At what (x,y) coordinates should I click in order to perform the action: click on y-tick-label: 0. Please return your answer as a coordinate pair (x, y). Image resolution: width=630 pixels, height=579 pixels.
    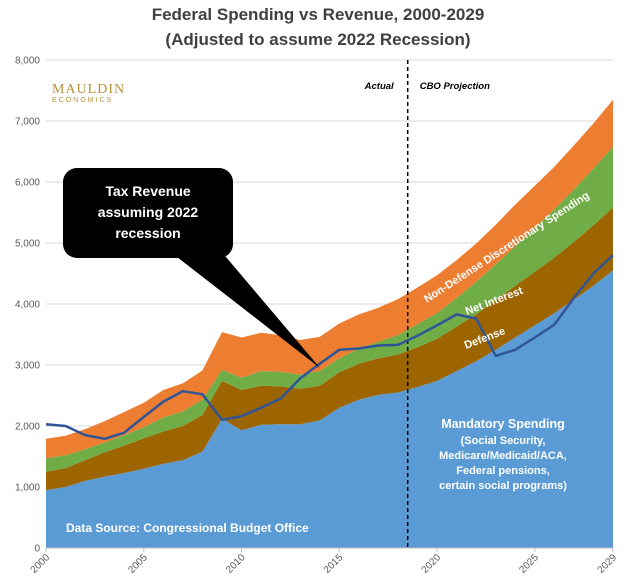
    Looking at the image, I should click on (37, 549).